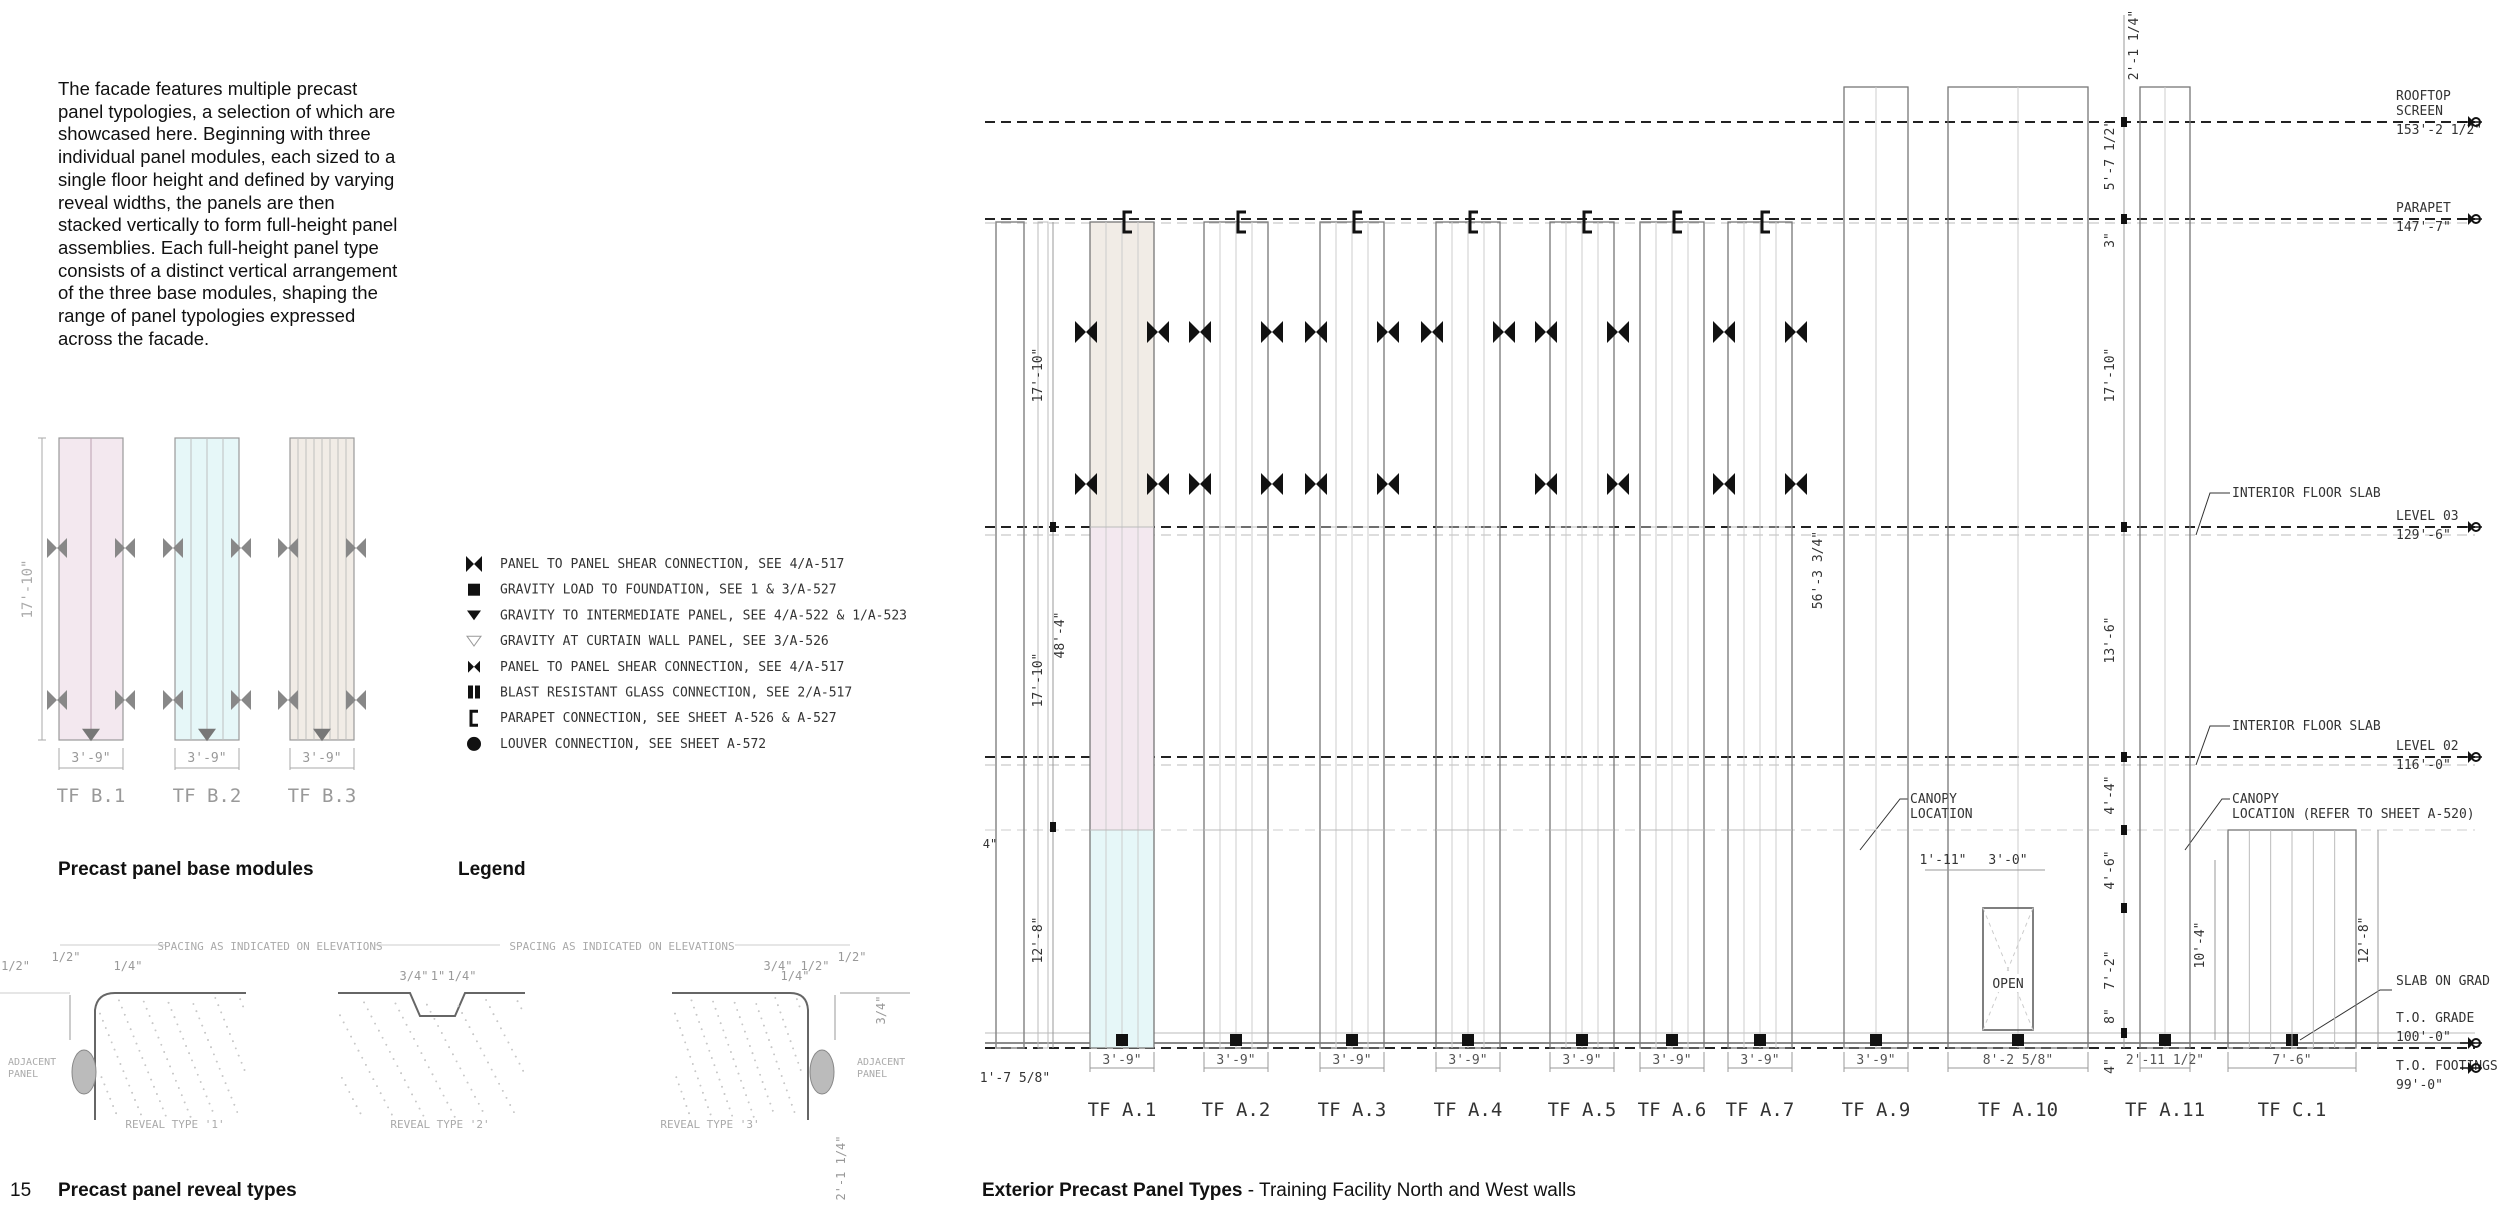 The height and width of the screenshot is (1208, 2500). I want to click on elevation-title-rest: - Training Facility North and West walls, so click(1409, 1190).